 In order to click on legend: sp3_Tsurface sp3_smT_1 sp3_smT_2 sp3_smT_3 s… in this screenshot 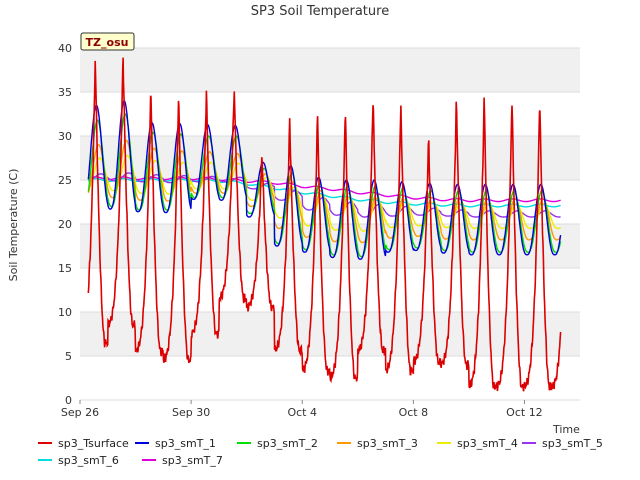, I will do `click(320, 452)`.